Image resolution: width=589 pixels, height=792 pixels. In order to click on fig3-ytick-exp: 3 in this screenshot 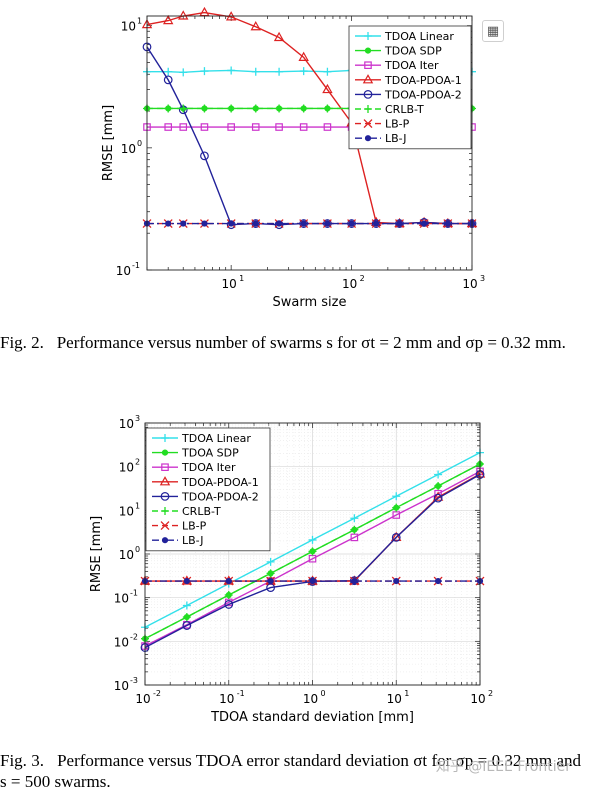, I will do `click(137, 418)`.